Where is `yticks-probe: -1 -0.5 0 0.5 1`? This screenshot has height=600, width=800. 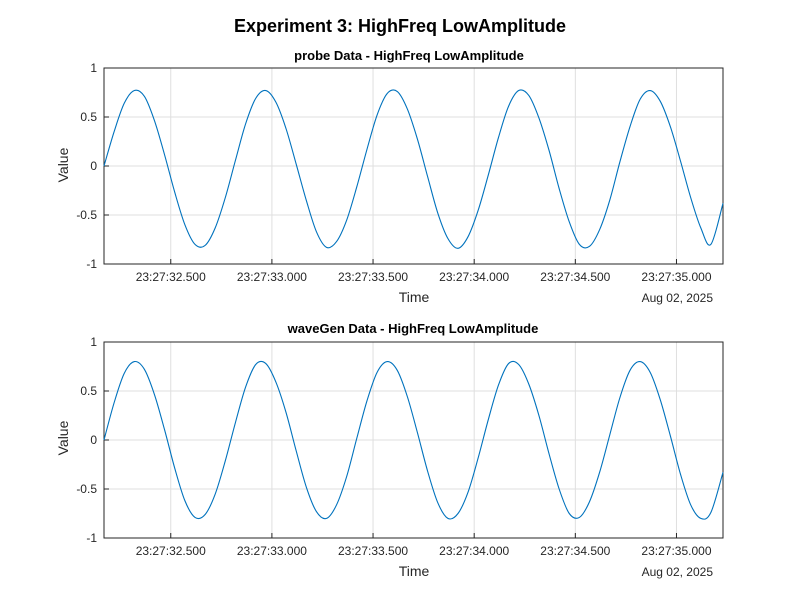 yticks-probe: -1 -0.5 0 0.5 1 is located at coordinates (92, 166).